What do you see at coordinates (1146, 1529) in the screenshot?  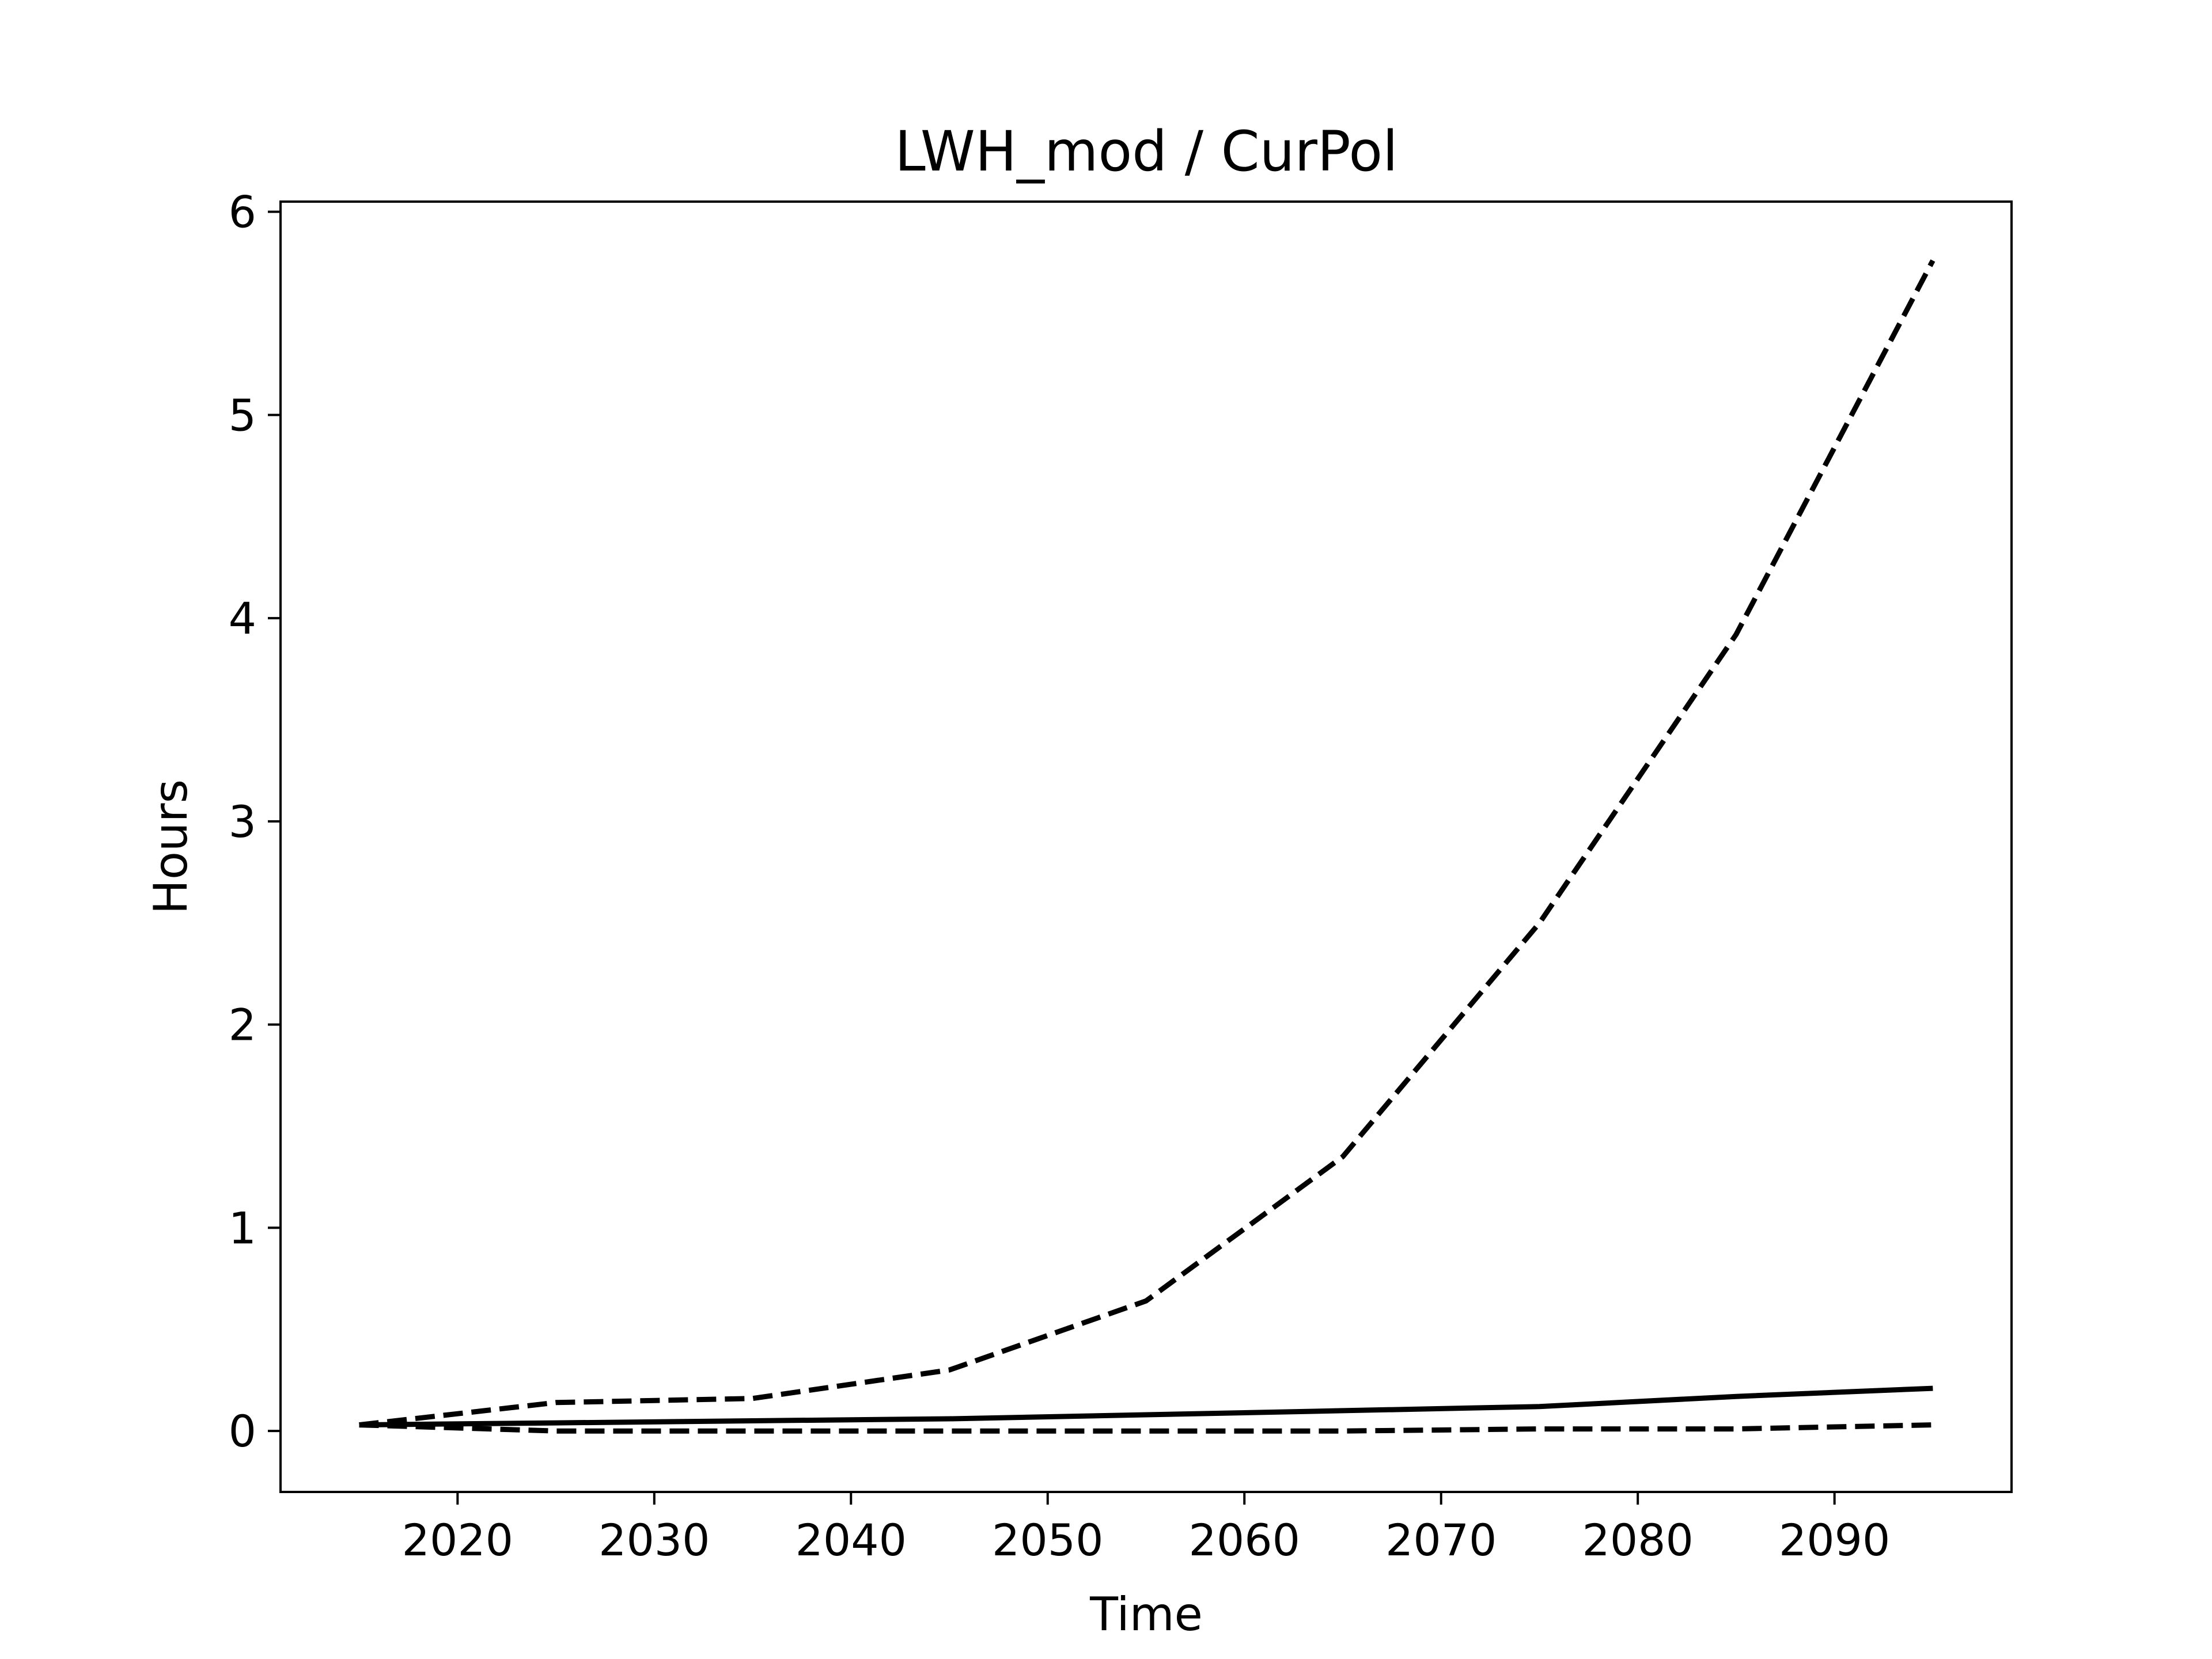 I see `x-axis: 2020 2030 2040 2050 2060 2070 2080 2090` at bounding box center [1146, 1529].